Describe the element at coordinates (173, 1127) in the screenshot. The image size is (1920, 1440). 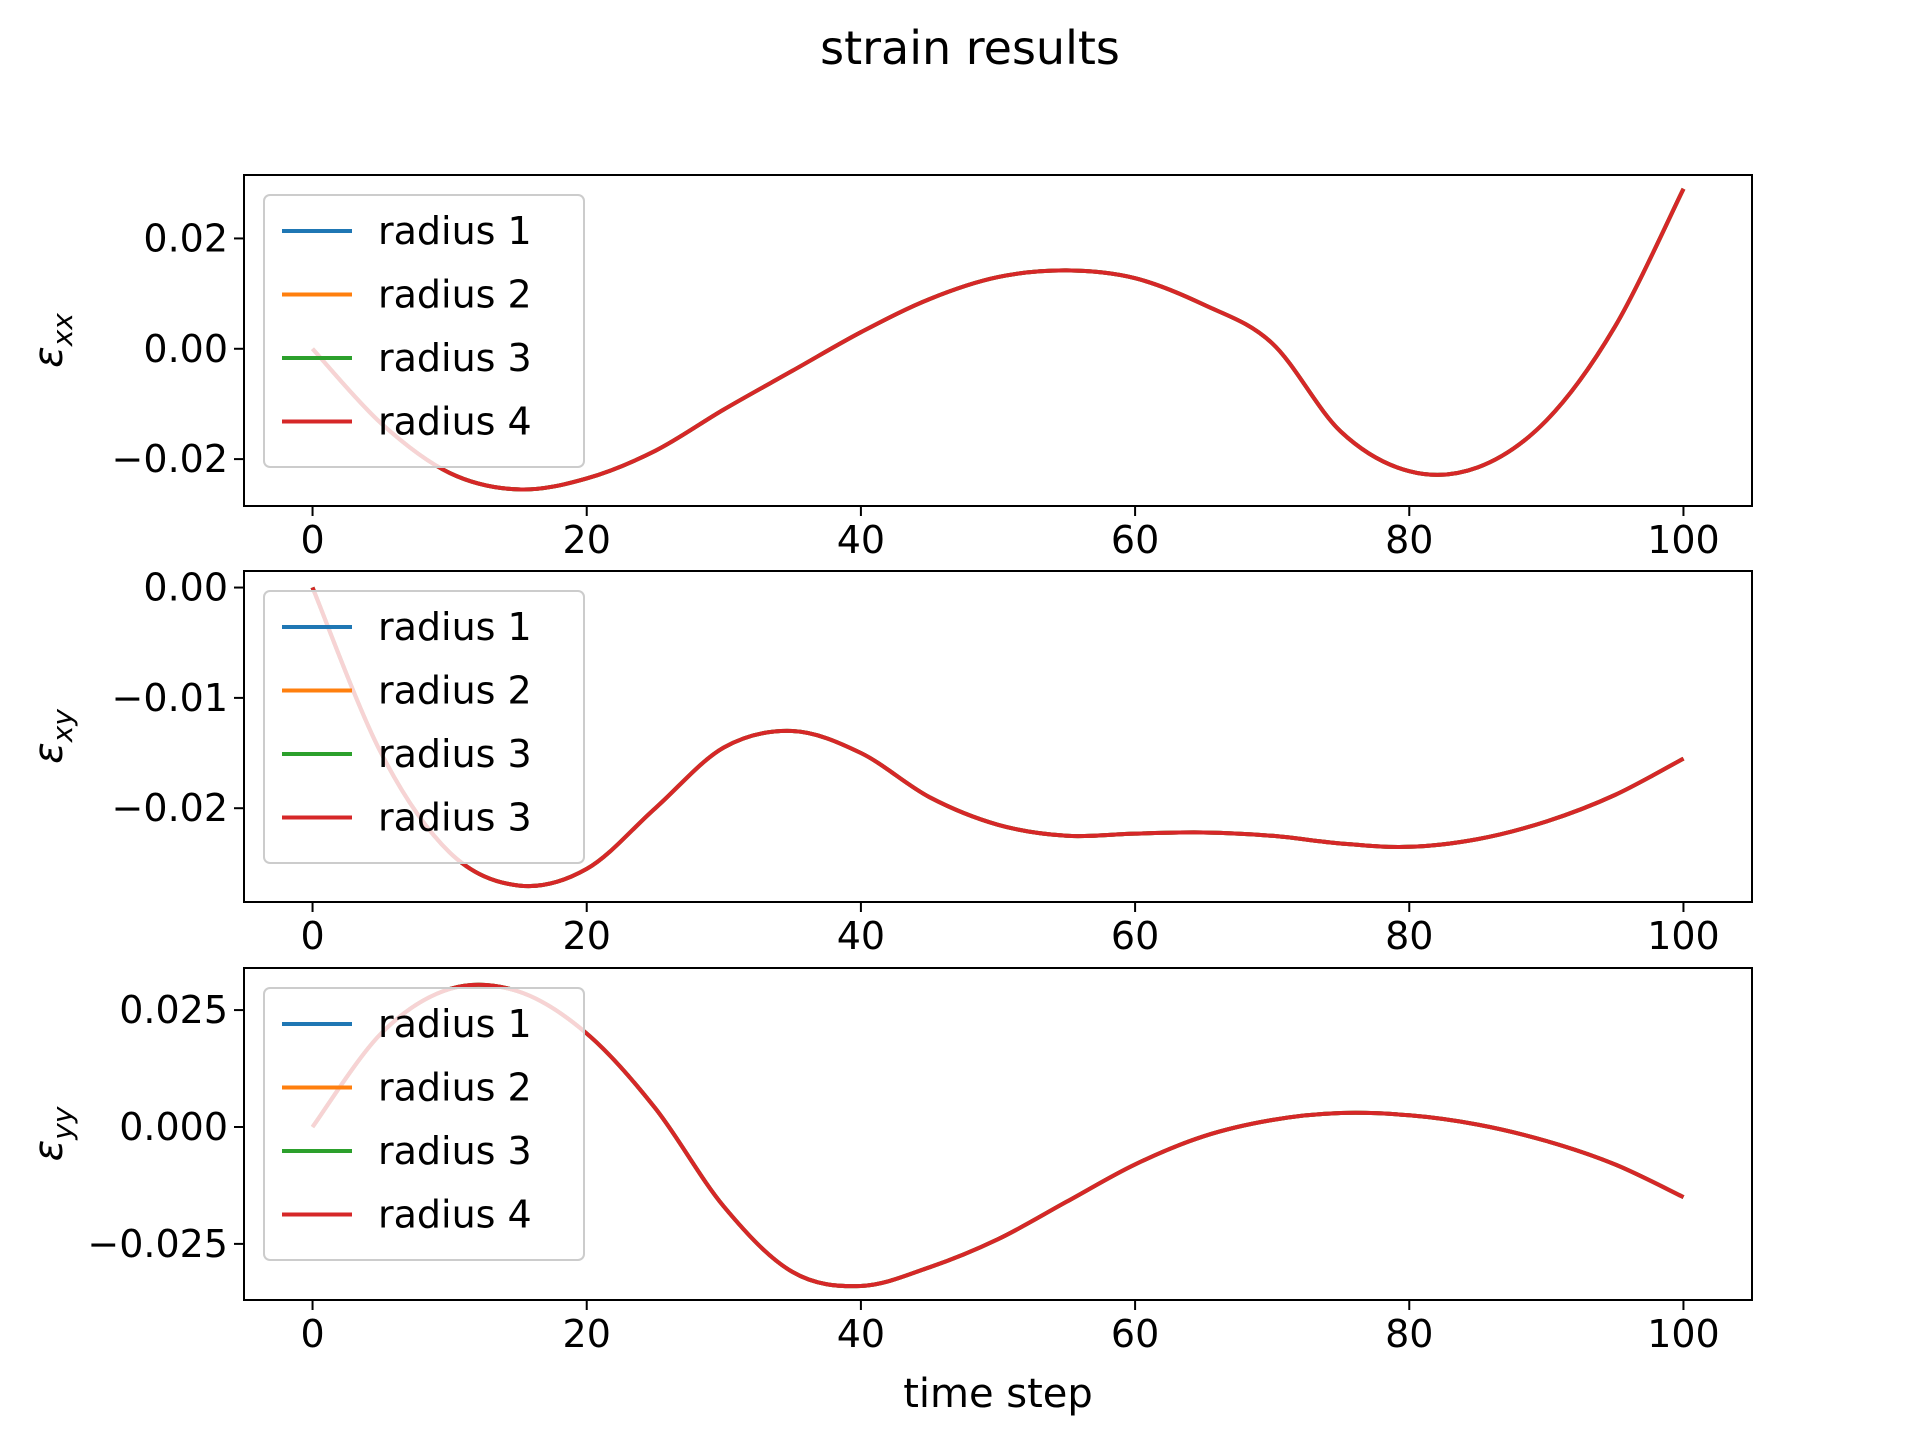
I see `y-tick-label: 0.000` at that location.